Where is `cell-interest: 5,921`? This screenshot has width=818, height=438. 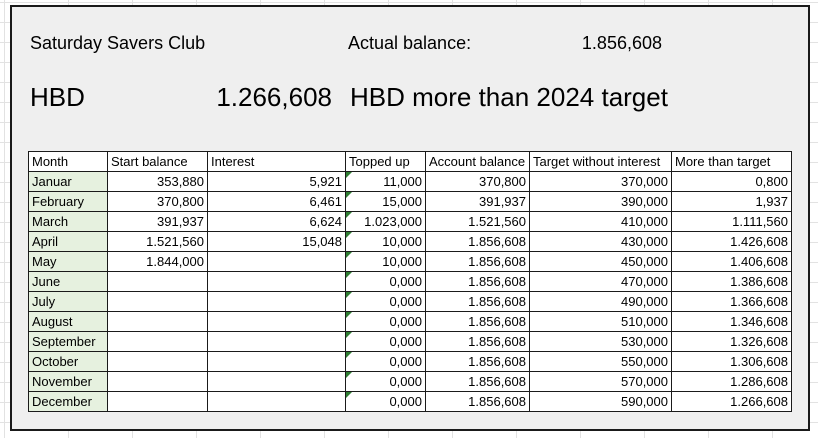 cell-interest: 5,921 is located at coordinates (276, 181).